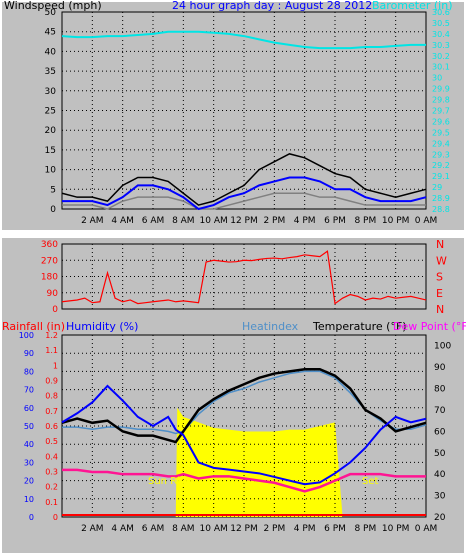 Image resolution: width=466 pixels, height=555 pixels. I want to click on wind-y-ticks: 0 5 10 15 20 25 30 35 40 45 50, so click(51, 111).